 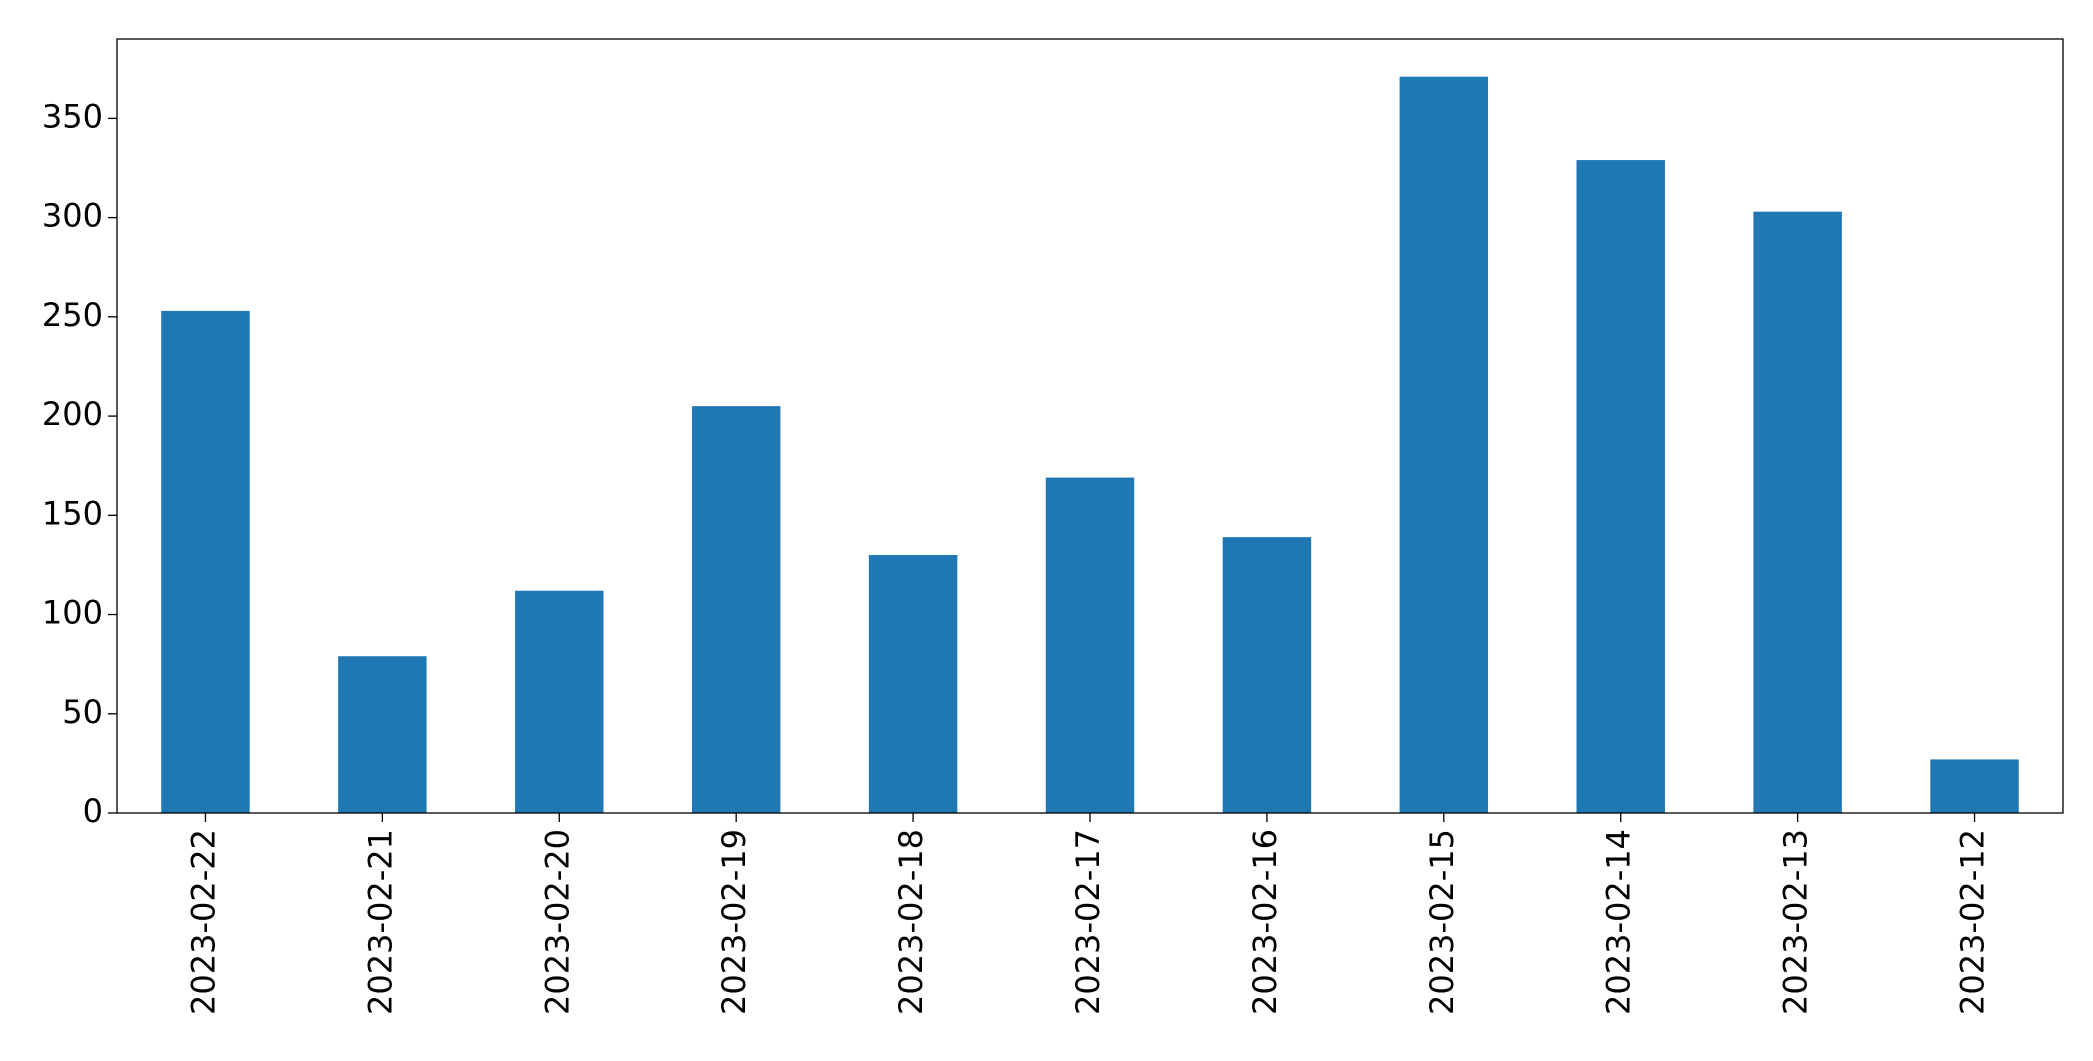 I want to click on x-tick-label: 2023-02-13, so click(x=1796, y=922).